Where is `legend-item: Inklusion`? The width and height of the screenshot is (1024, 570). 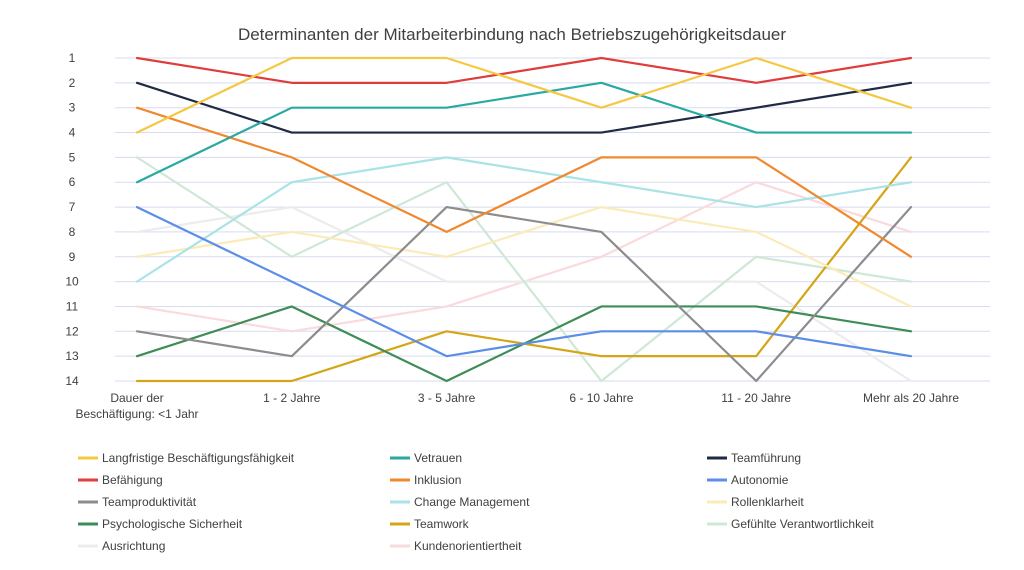
legend-item: Inklusion is located at coordinates (425, 480).